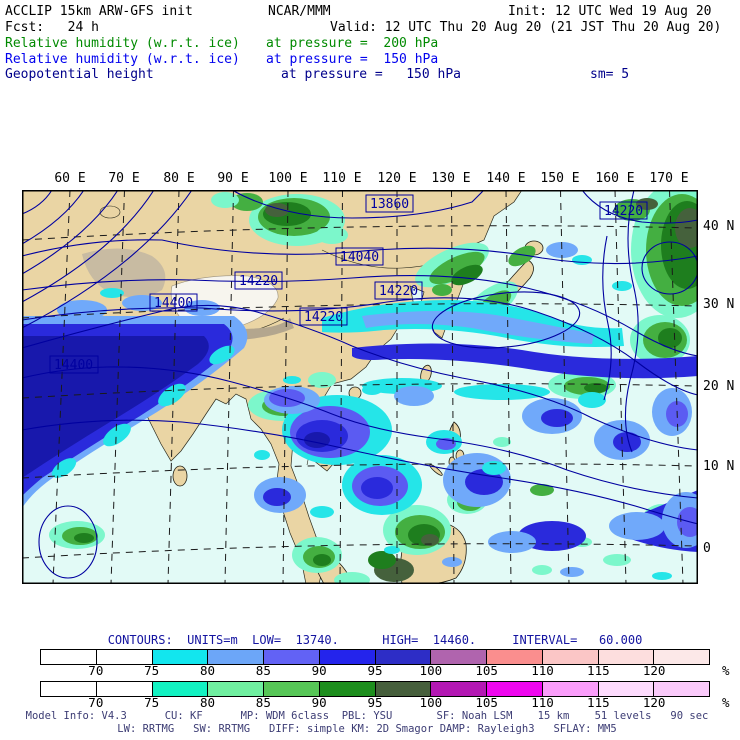  I want to click on field1-name: Relative humidity (w.r.t. ice), so click(122, 43).